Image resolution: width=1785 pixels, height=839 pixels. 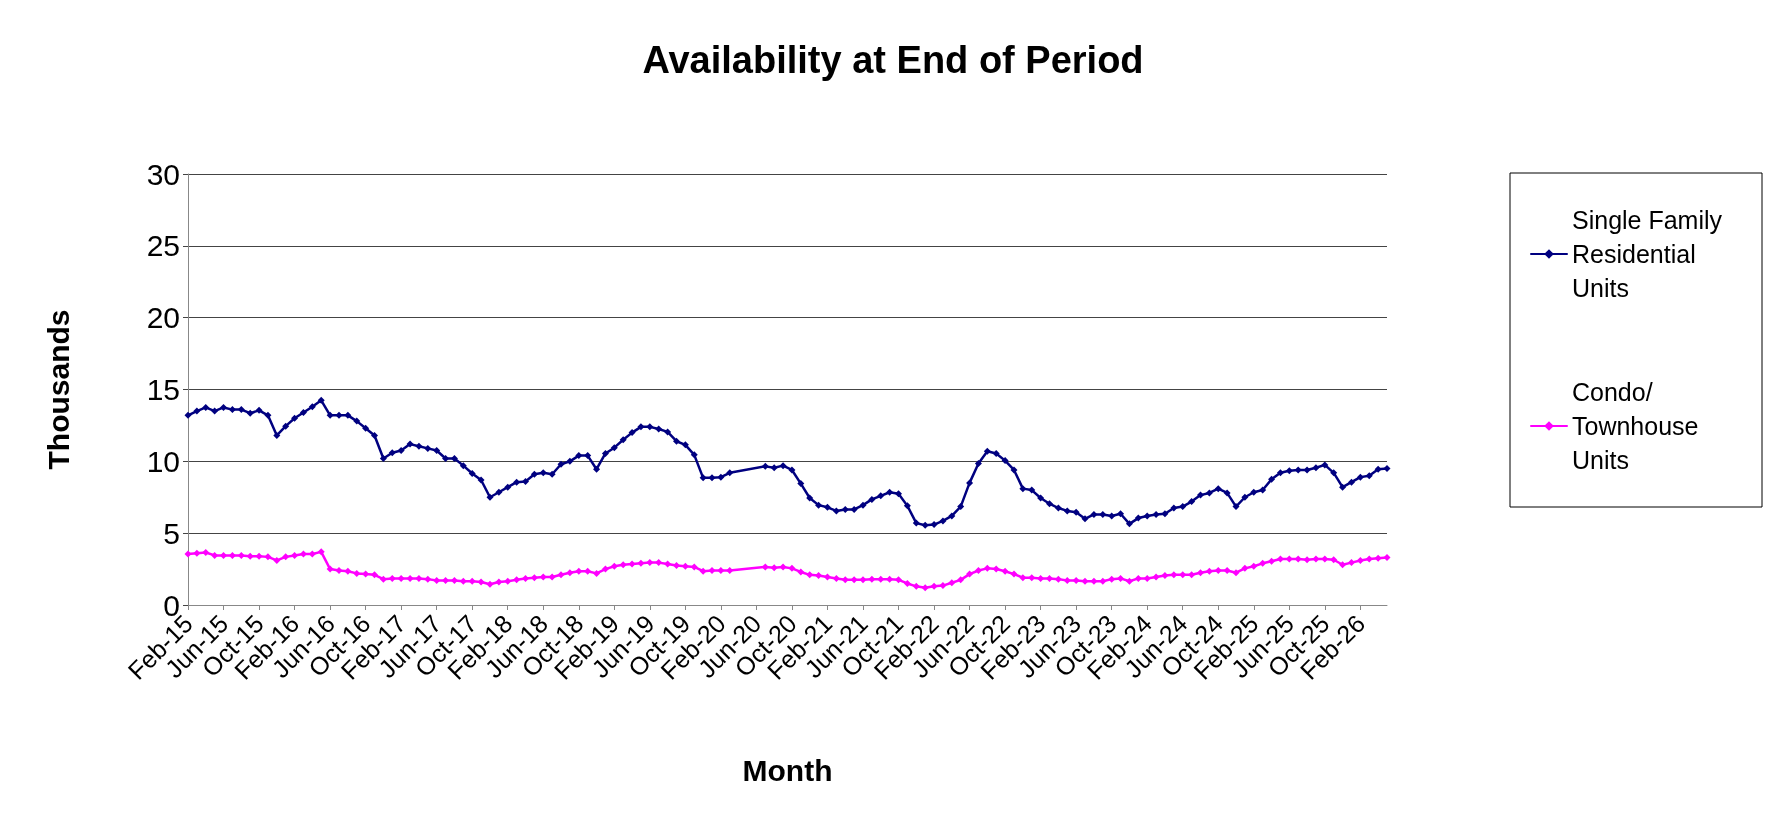 I want to click on legend-label: Single Family Residential Units, so click(x=1650, y=254).